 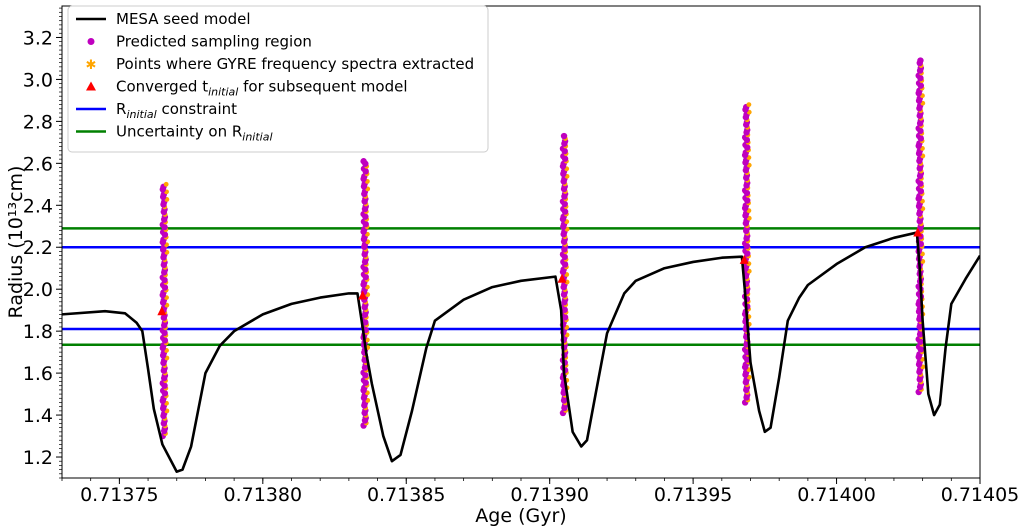 I want to click on x-axis-label: Age (Gyr), so click(x=520, y=516).